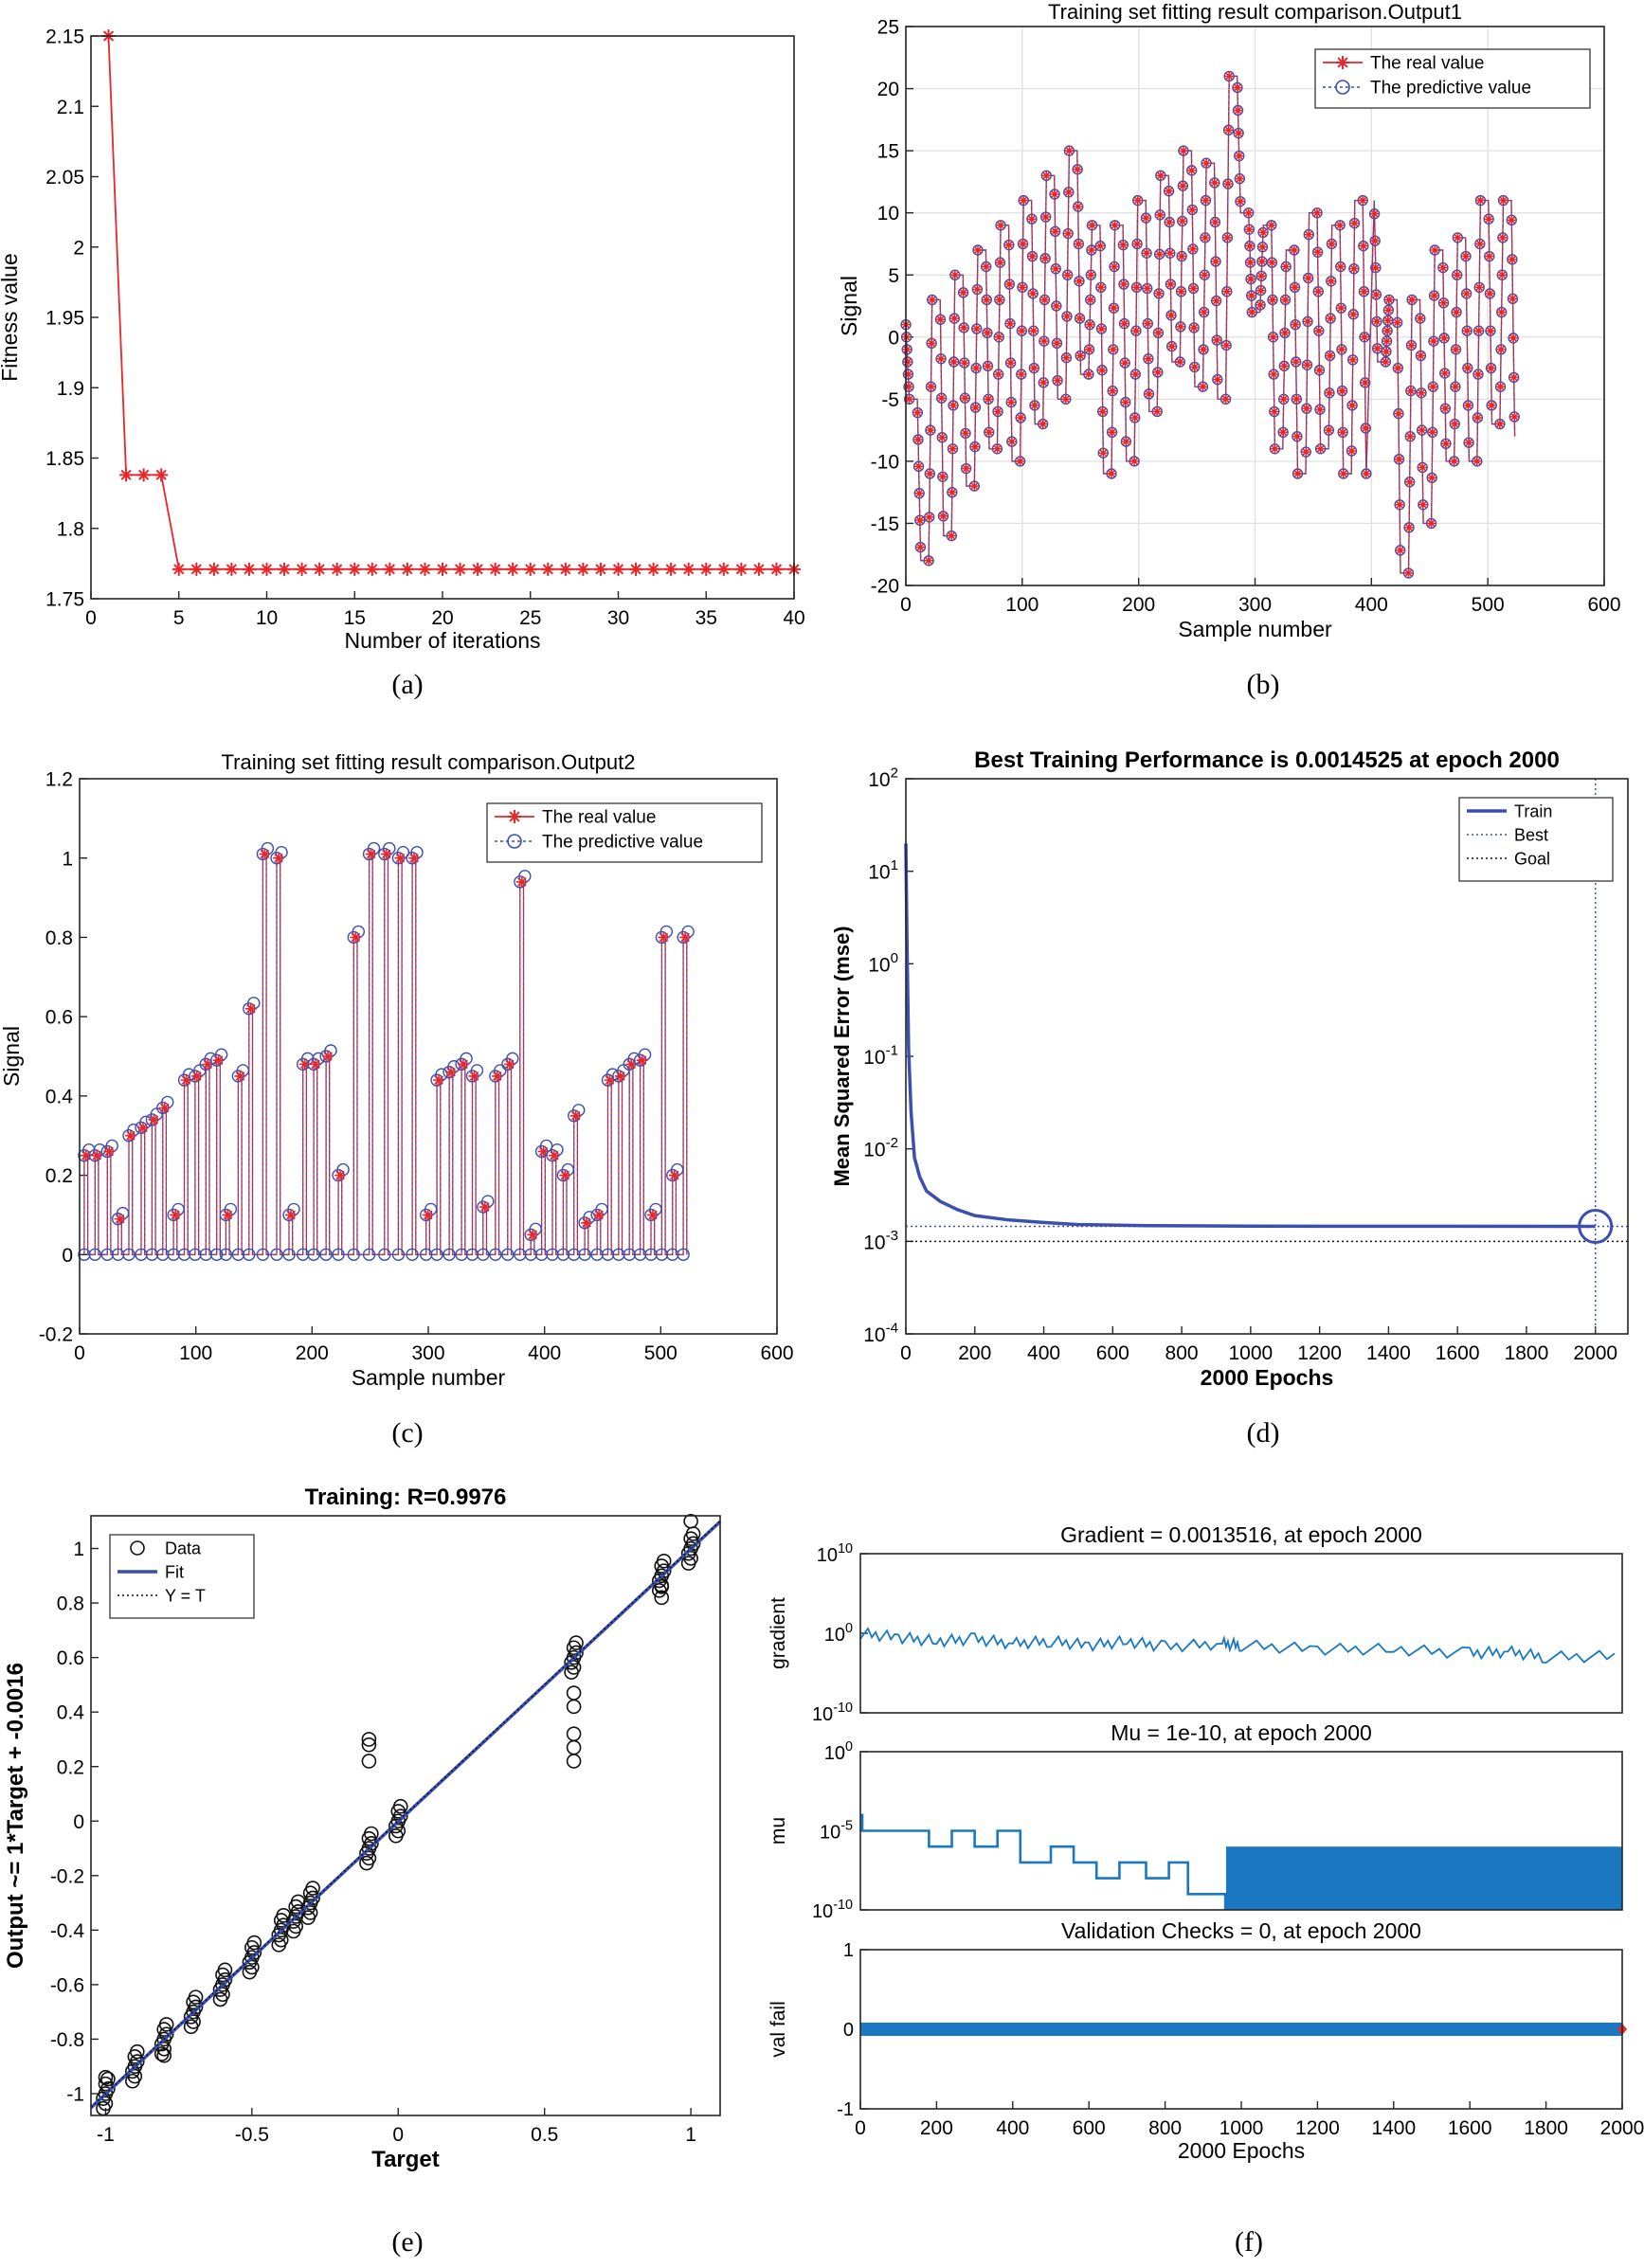 This screenshot has height=2268, width=1644. I want to click on b-xtick-label: 300, so click(1255, 605).